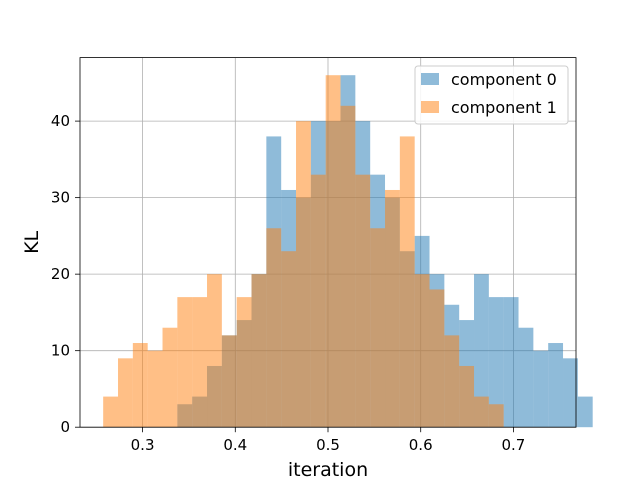 Image resolution: width=640 pixels, height=484 pixels. What do you see at coordinates (421, 445) in the screenshot?
I see `x-tick-label: 0.6` at bounding box center [421, 445].